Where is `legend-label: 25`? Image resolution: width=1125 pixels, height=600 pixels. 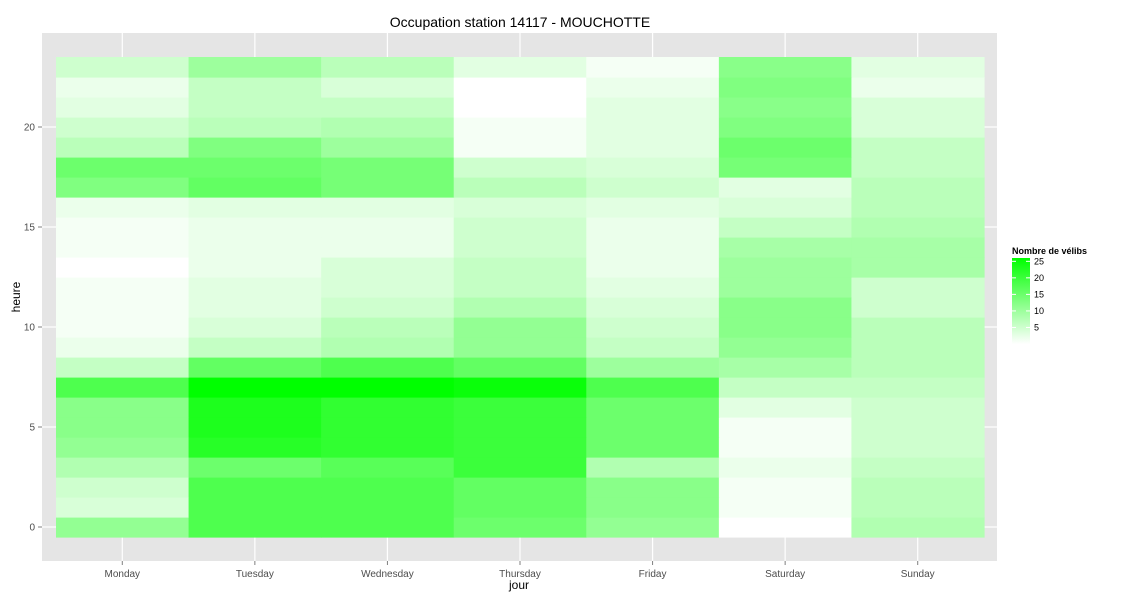
legend-label: 25 is located at coordinates (1039, 261).